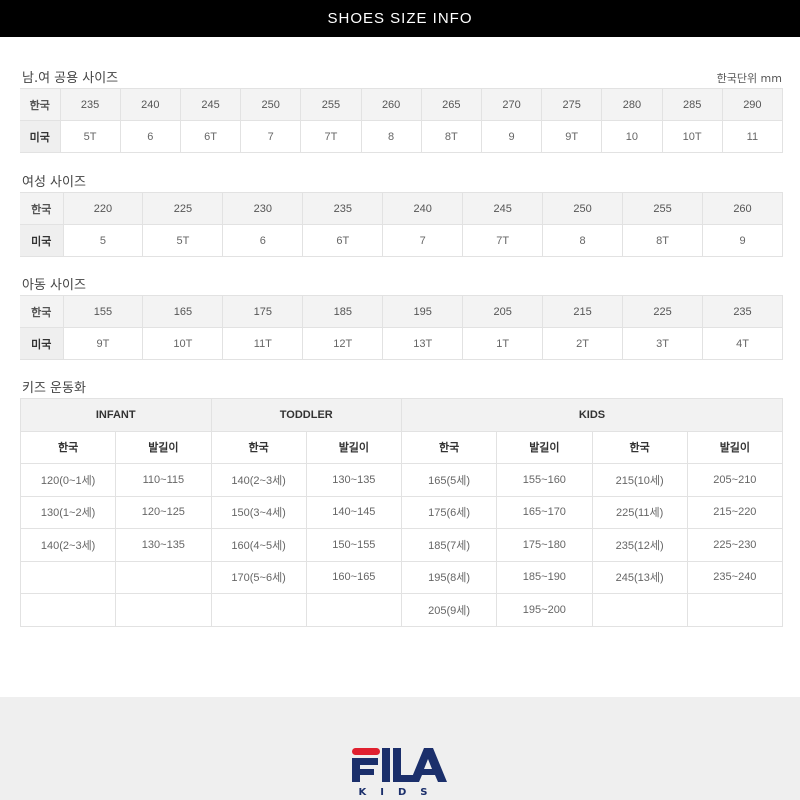 This screenshot has width=800, height=800. I want to click on size-cell: 285, so click(692, 104).